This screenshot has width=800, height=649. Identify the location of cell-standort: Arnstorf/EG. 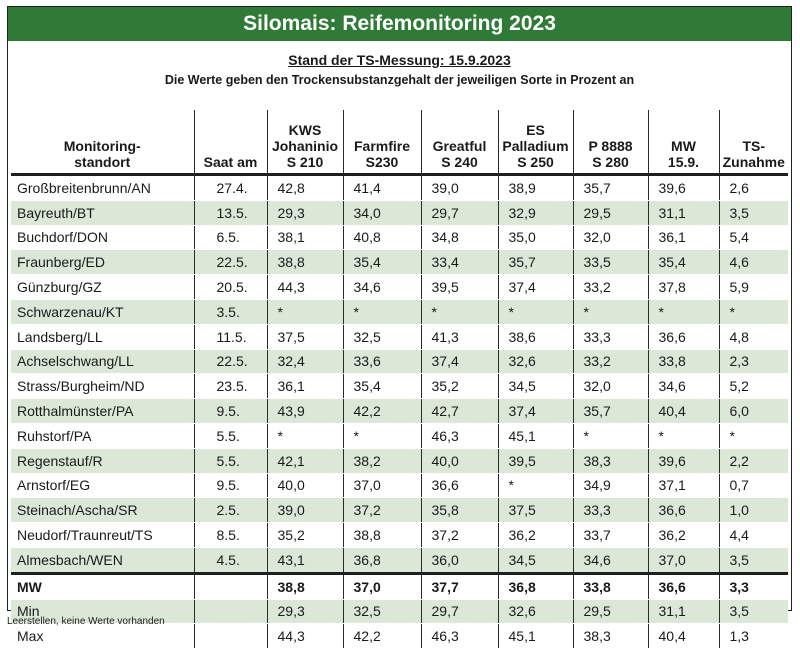
(102, 486).